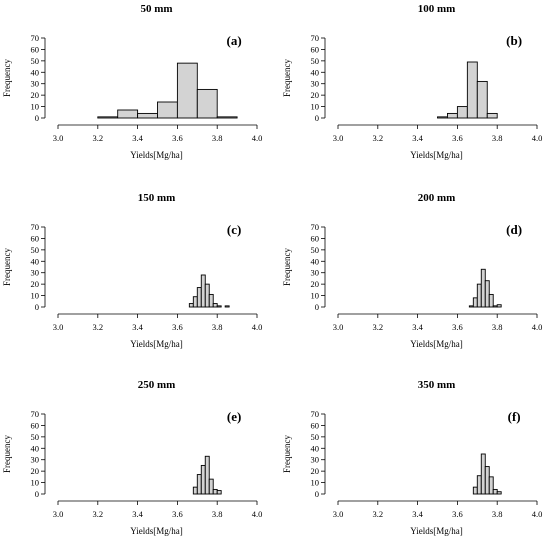 The height and width of the screenshot is (549, 550). Describe the element at coordinates (514, 416) in the screenshot. I see `panel-letter: (f)` at that location.